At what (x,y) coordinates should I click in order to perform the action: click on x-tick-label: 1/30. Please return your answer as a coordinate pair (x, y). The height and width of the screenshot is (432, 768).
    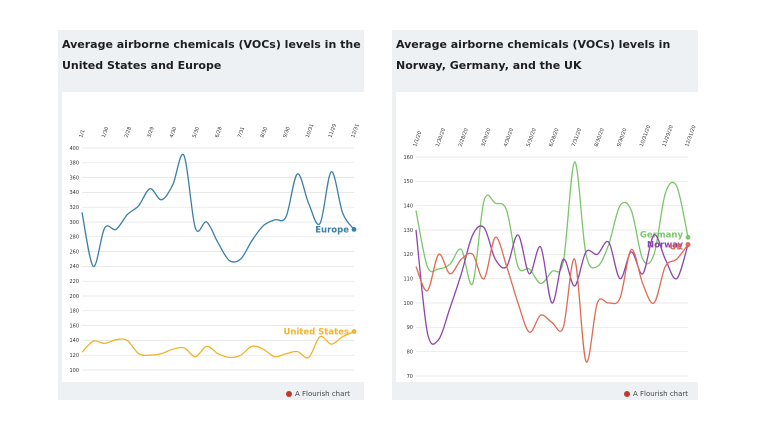
    Looking at the image, I should click on (105, 132).